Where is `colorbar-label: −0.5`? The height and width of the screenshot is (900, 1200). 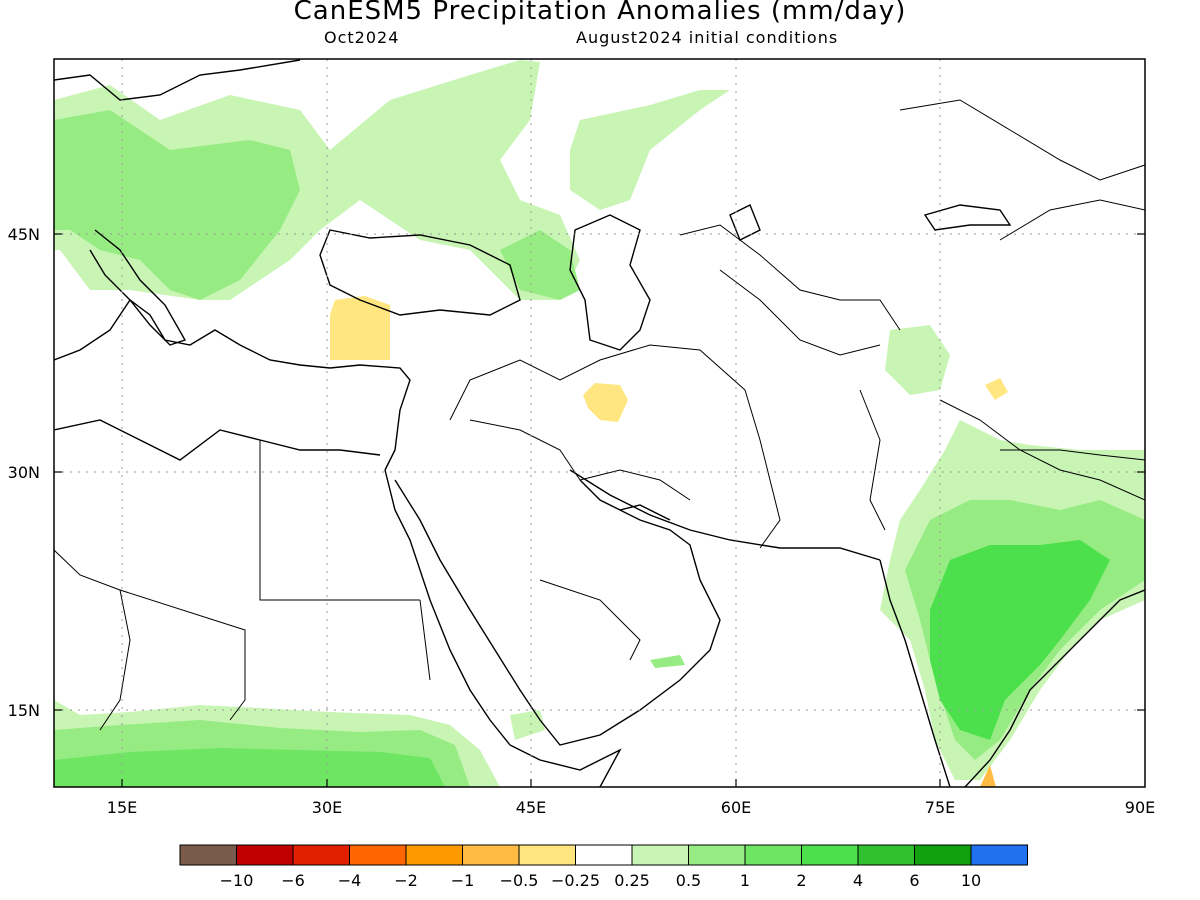 colorbar-label: −0.5 is located at coordinates (519, 880).